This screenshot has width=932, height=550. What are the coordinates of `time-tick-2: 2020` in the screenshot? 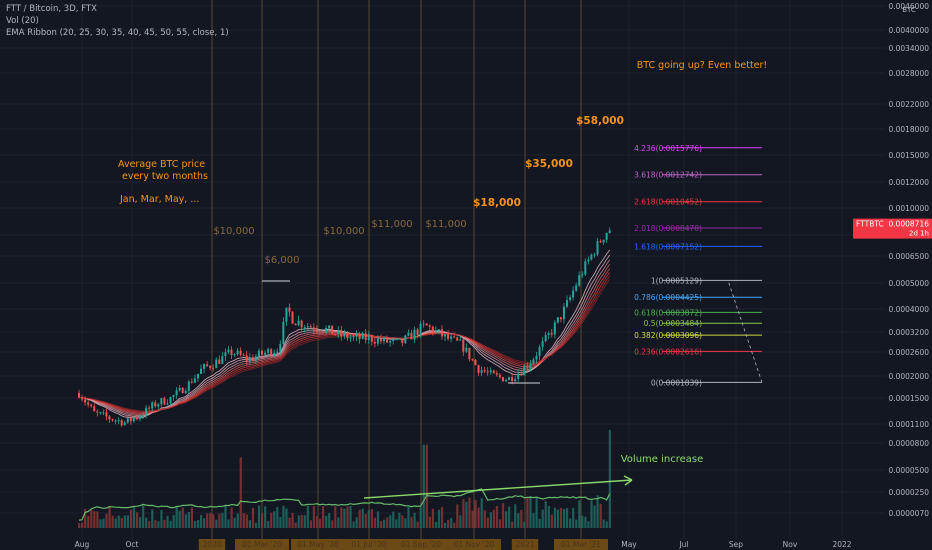 It's located at (211, 544).